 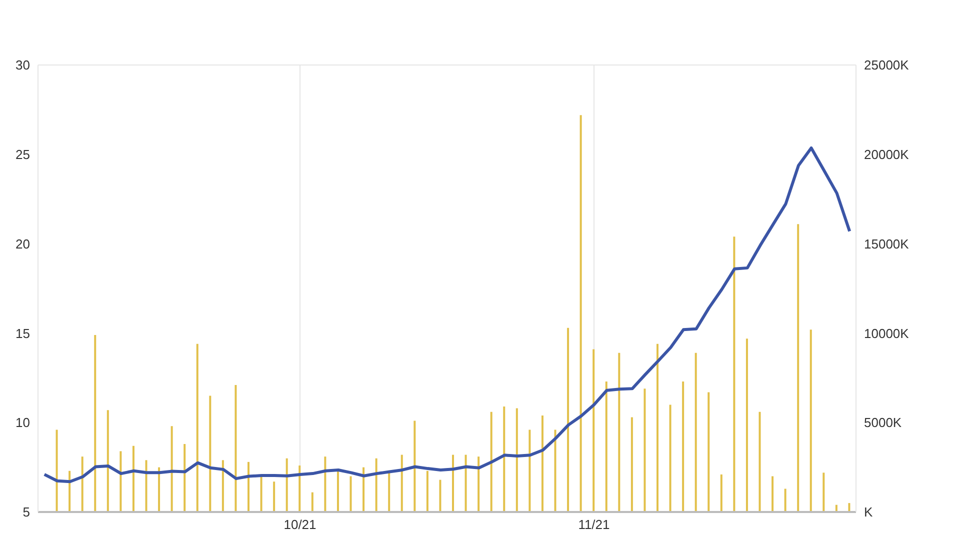 I want to click on y2-tick-label: 25000K, so click(x=887, y=65).